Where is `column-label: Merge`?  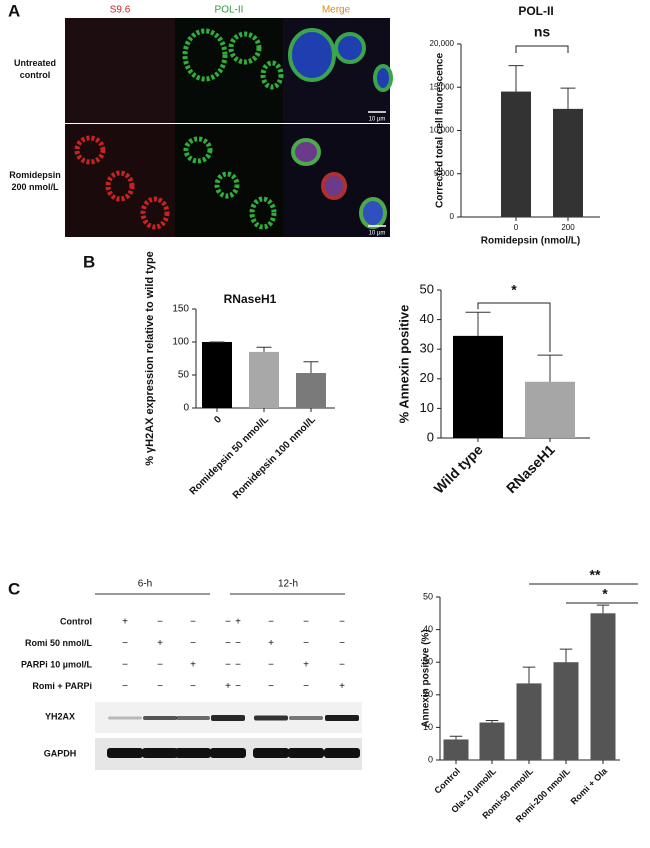
column-label: Merge is located at coordinates (336, 10).